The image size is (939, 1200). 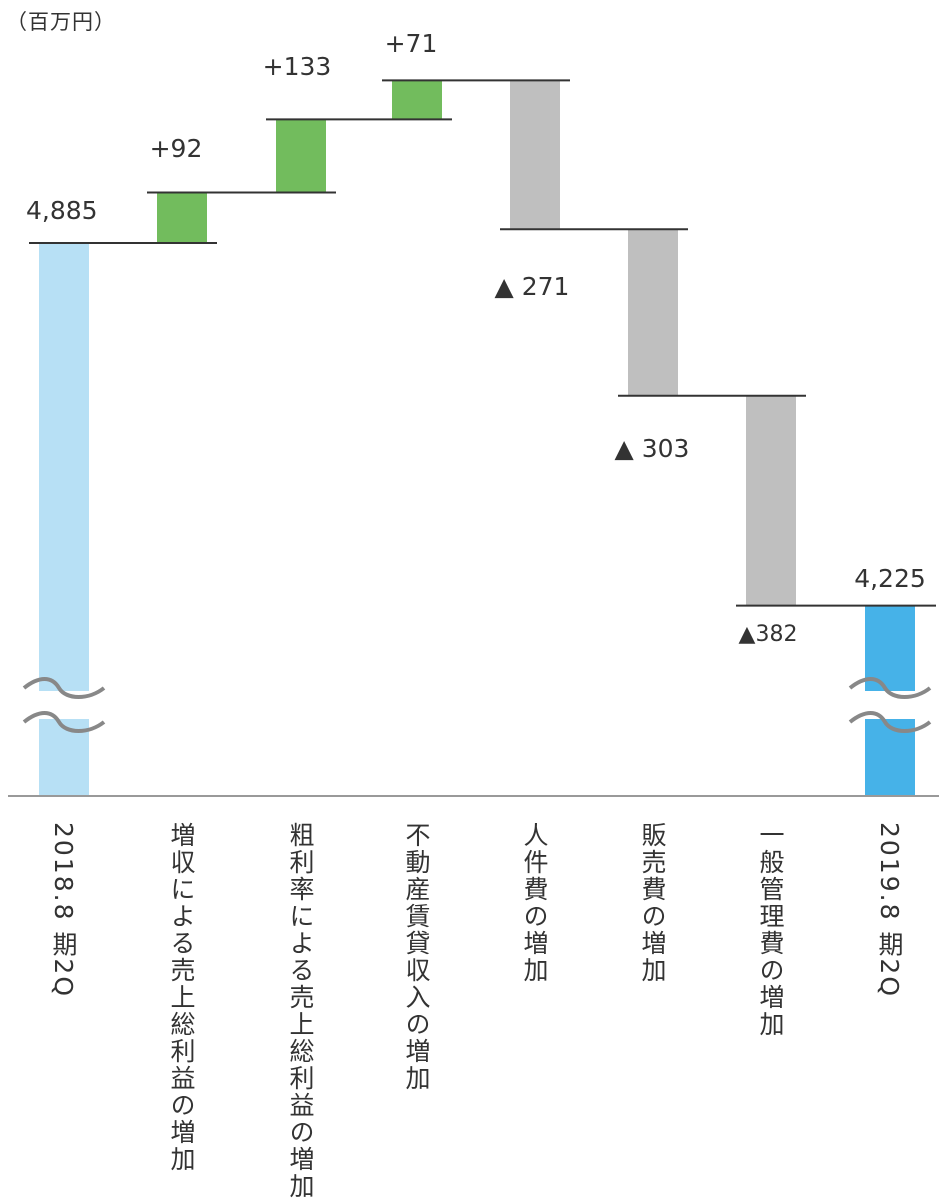 What do you see at coordinates (63, 910) in the screenshot?
I see `category-label-0: 2018.8 期2Q` at bounding box center [63, 910].